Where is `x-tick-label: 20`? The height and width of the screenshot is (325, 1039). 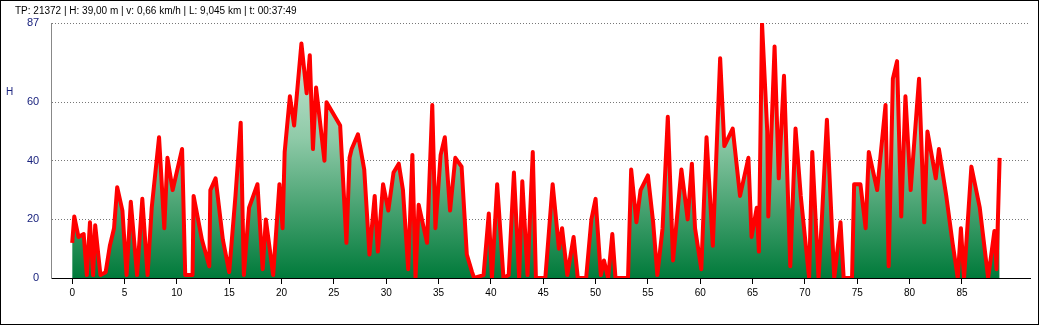 x-tick-label: 20 is located at coordinates (281, 292).